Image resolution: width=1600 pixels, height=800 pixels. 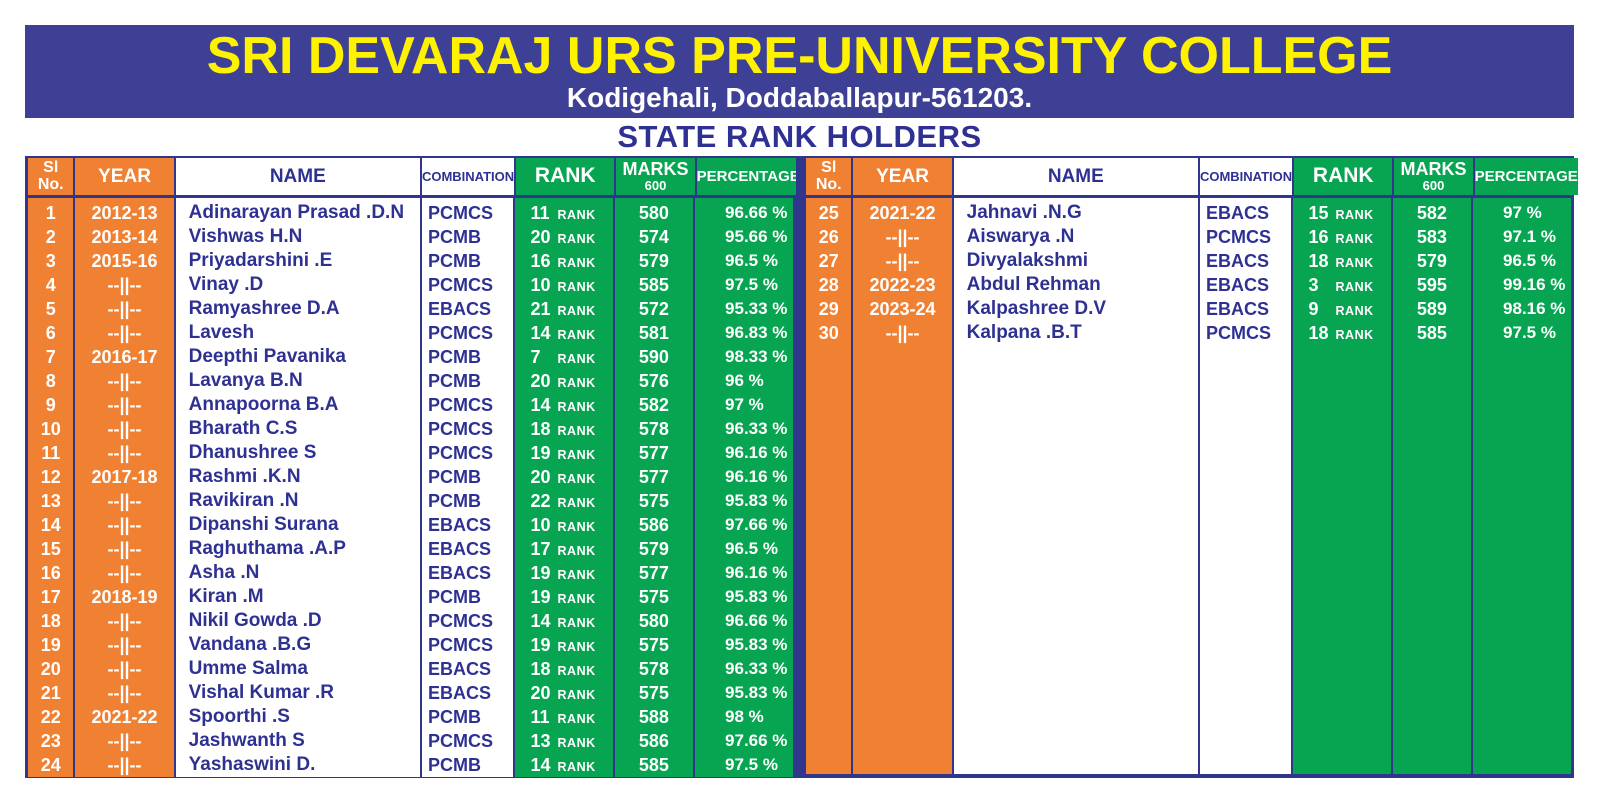 What do you see at coordinates (744, 380) in the screenshot?
I see `cell-percentage: 96 %` at bounding box center [744, 380].